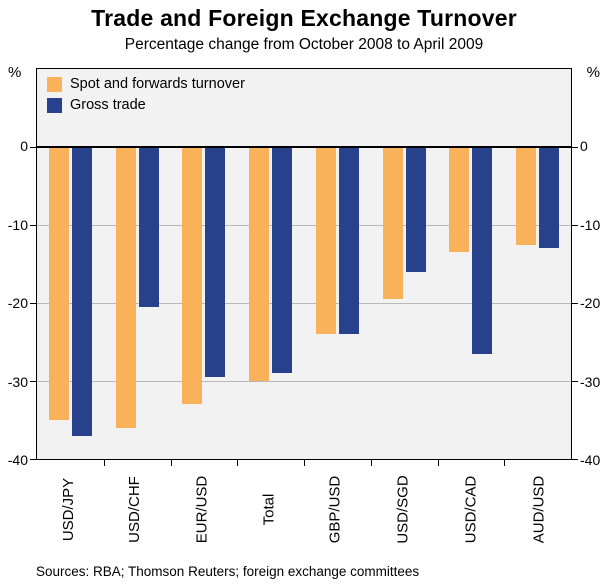 The image size is (608, 587). I want to click on x-axis-label-text: USD/SGD, so click(403, 509).